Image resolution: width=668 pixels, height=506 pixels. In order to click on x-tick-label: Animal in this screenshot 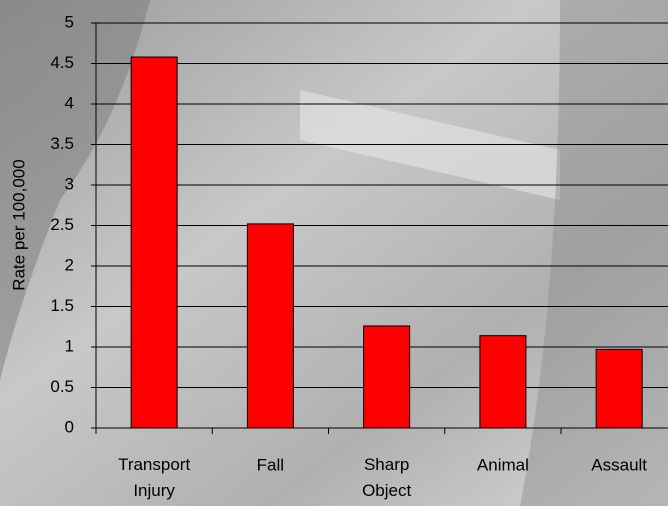, I will do `click(503, 464)`.